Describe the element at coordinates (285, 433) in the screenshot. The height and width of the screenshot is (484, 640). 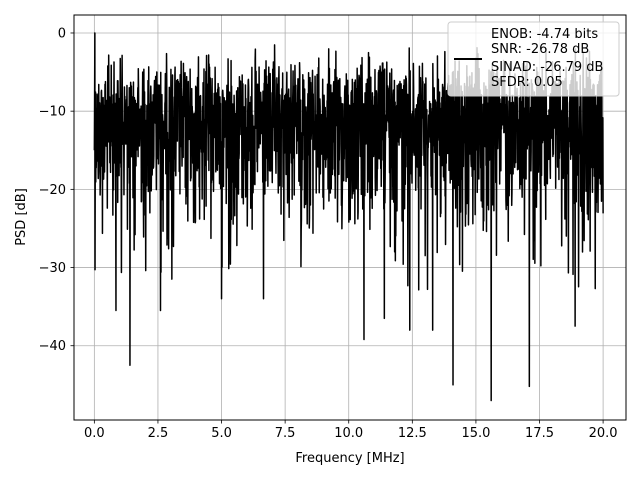
I see `x-tick-label: 7.5` at that location.